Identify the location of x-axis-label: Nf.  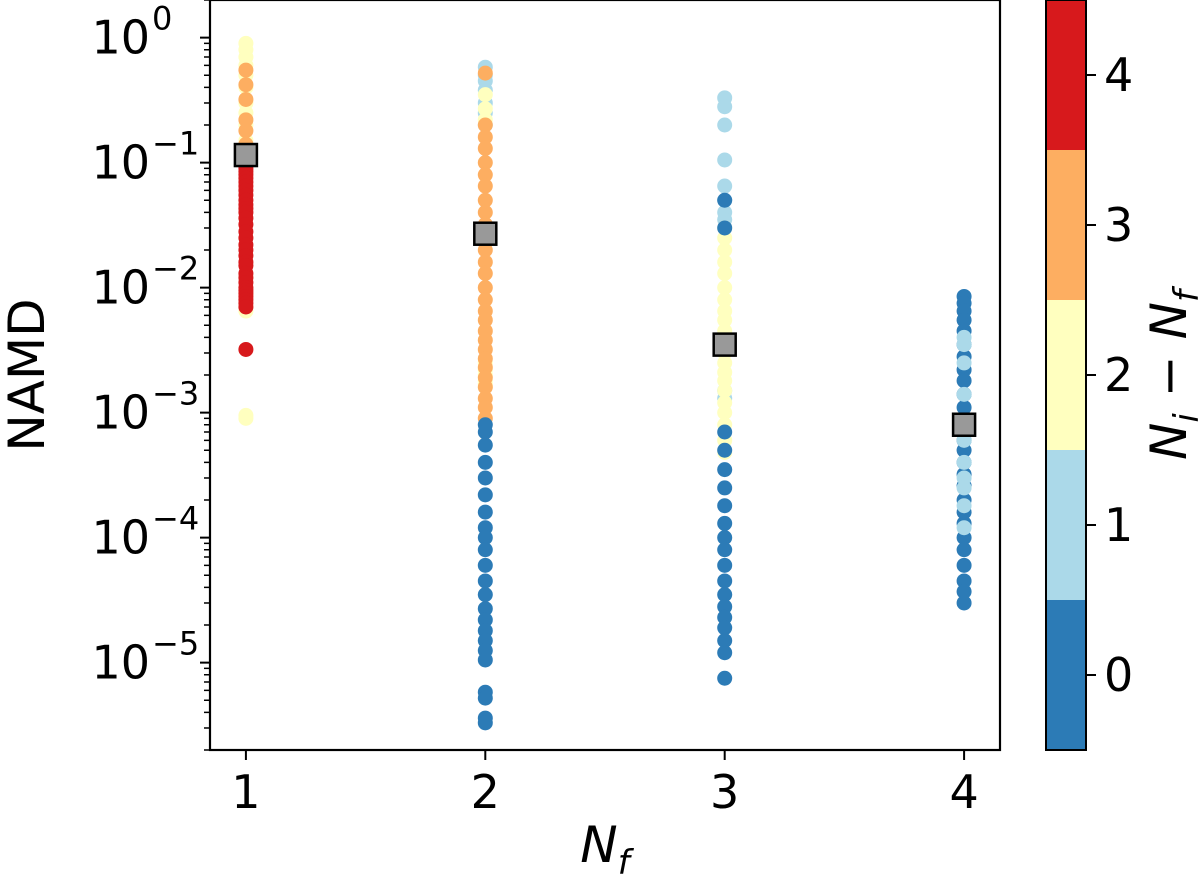
(607, 849).